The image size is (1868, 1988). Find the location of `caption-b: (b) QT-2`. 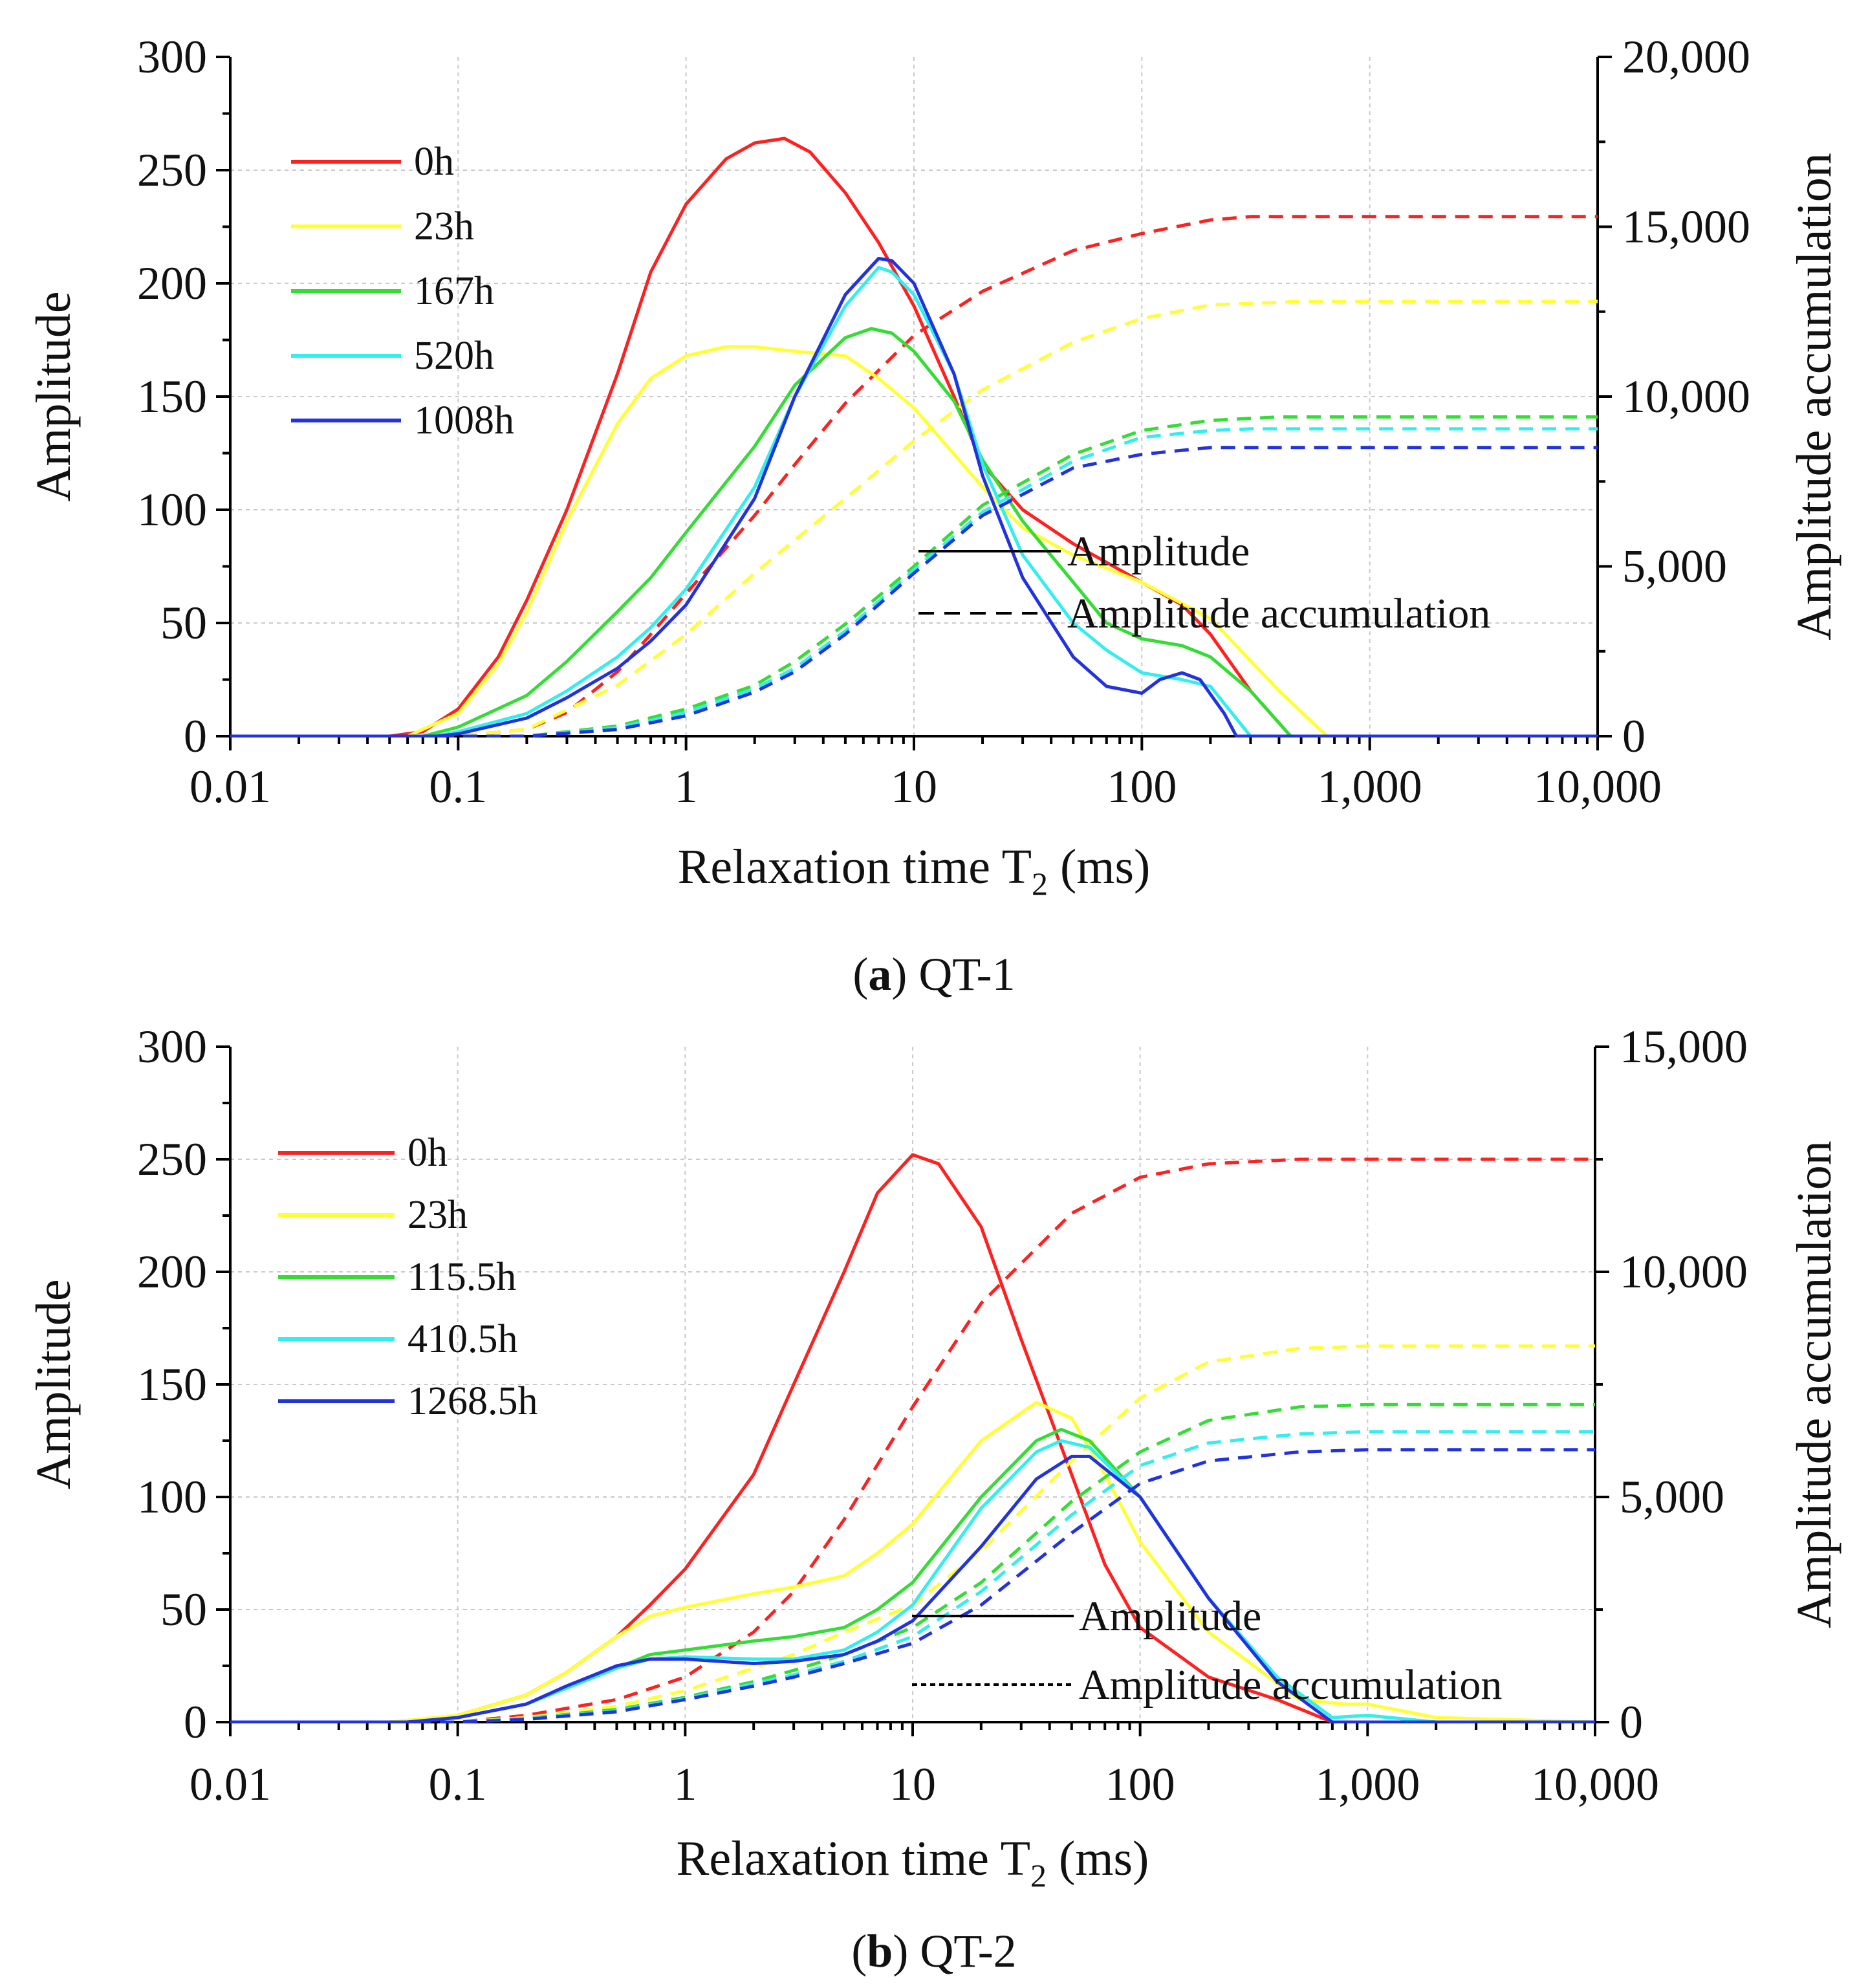

caption-b: (b) QT-2 is located at coordinates (933, 1951).